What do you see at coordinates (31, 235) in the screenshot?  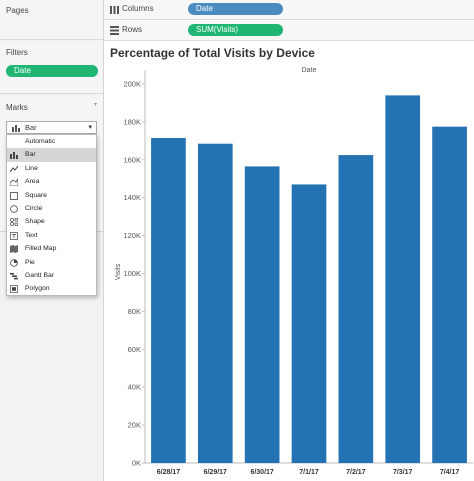 I see `dropdown-item-label: Text` at bounding box center [31, 235].